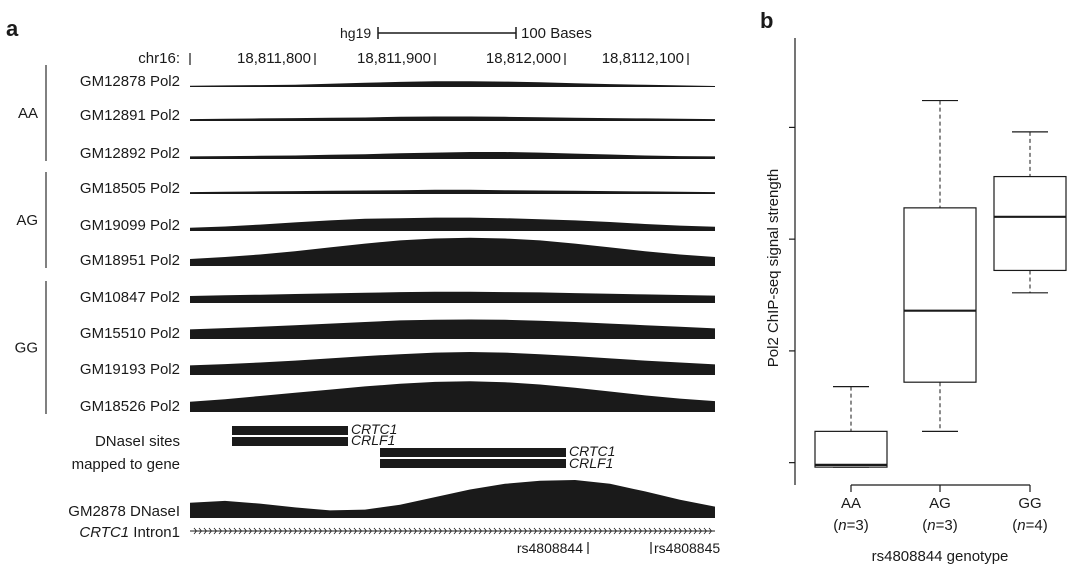 The height and width of the screenshot is (564, 1072). What do you see at coordinates (394, 58) in the screenshot?
I see `coord-tick-label: 18,811,900` at bounding box center [394, 58].